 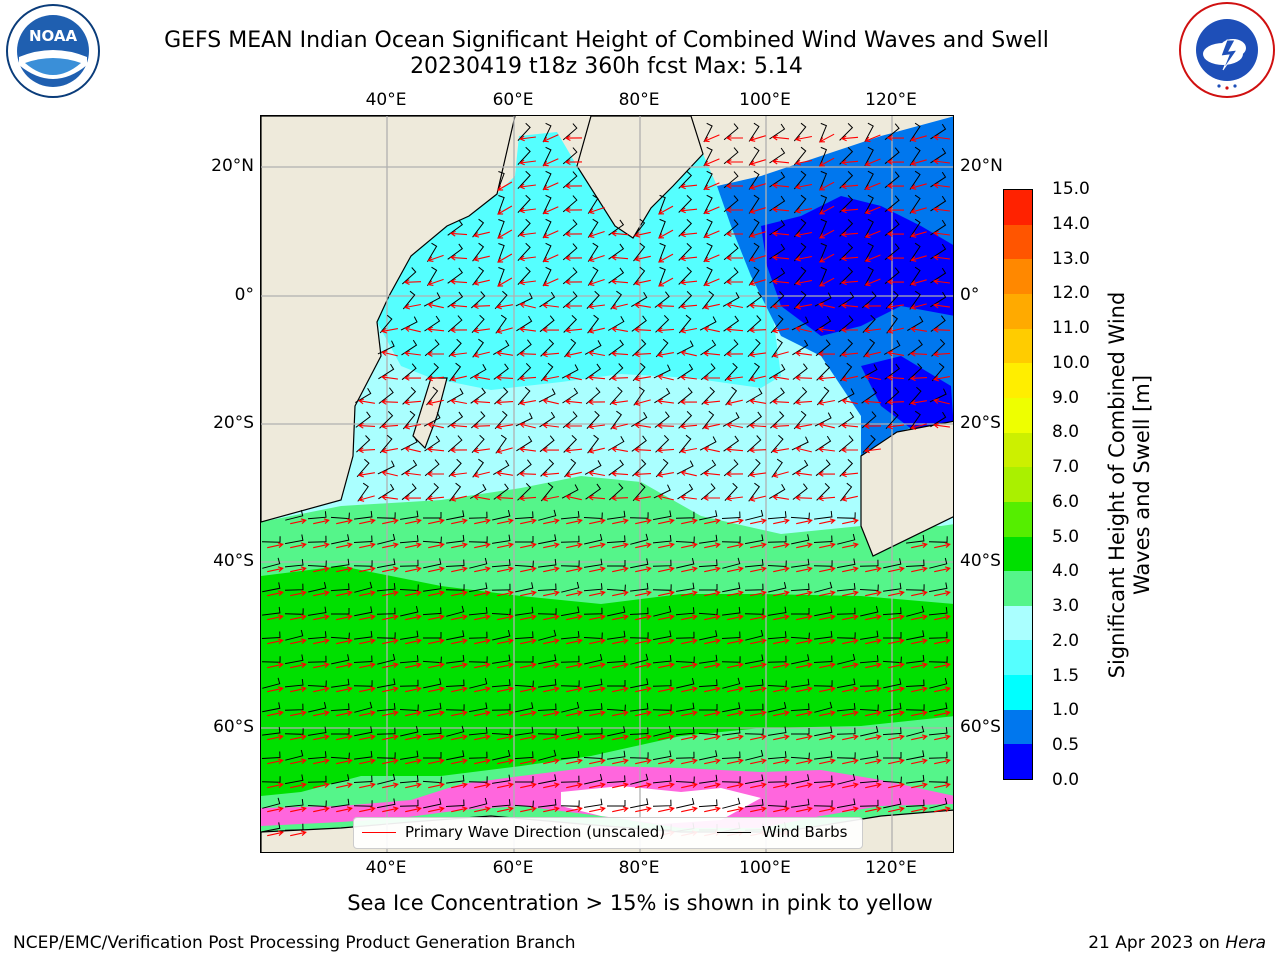 What do you see at coordinates (244, 295) in the screenshot?
I see `lat-tick-left-eq: 0°` at bounding box center [244, 295].